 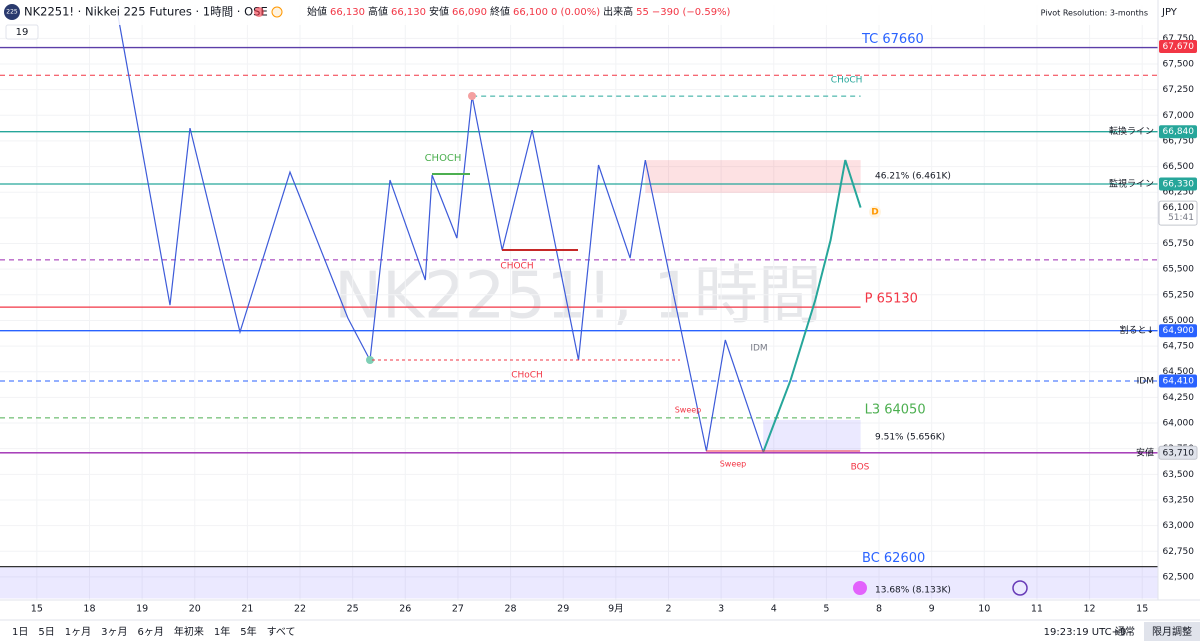 What do you see at coordinates (247, 609) in the screenshot?
I see `x-tick-label: 21` at bounding box center [247, 609].